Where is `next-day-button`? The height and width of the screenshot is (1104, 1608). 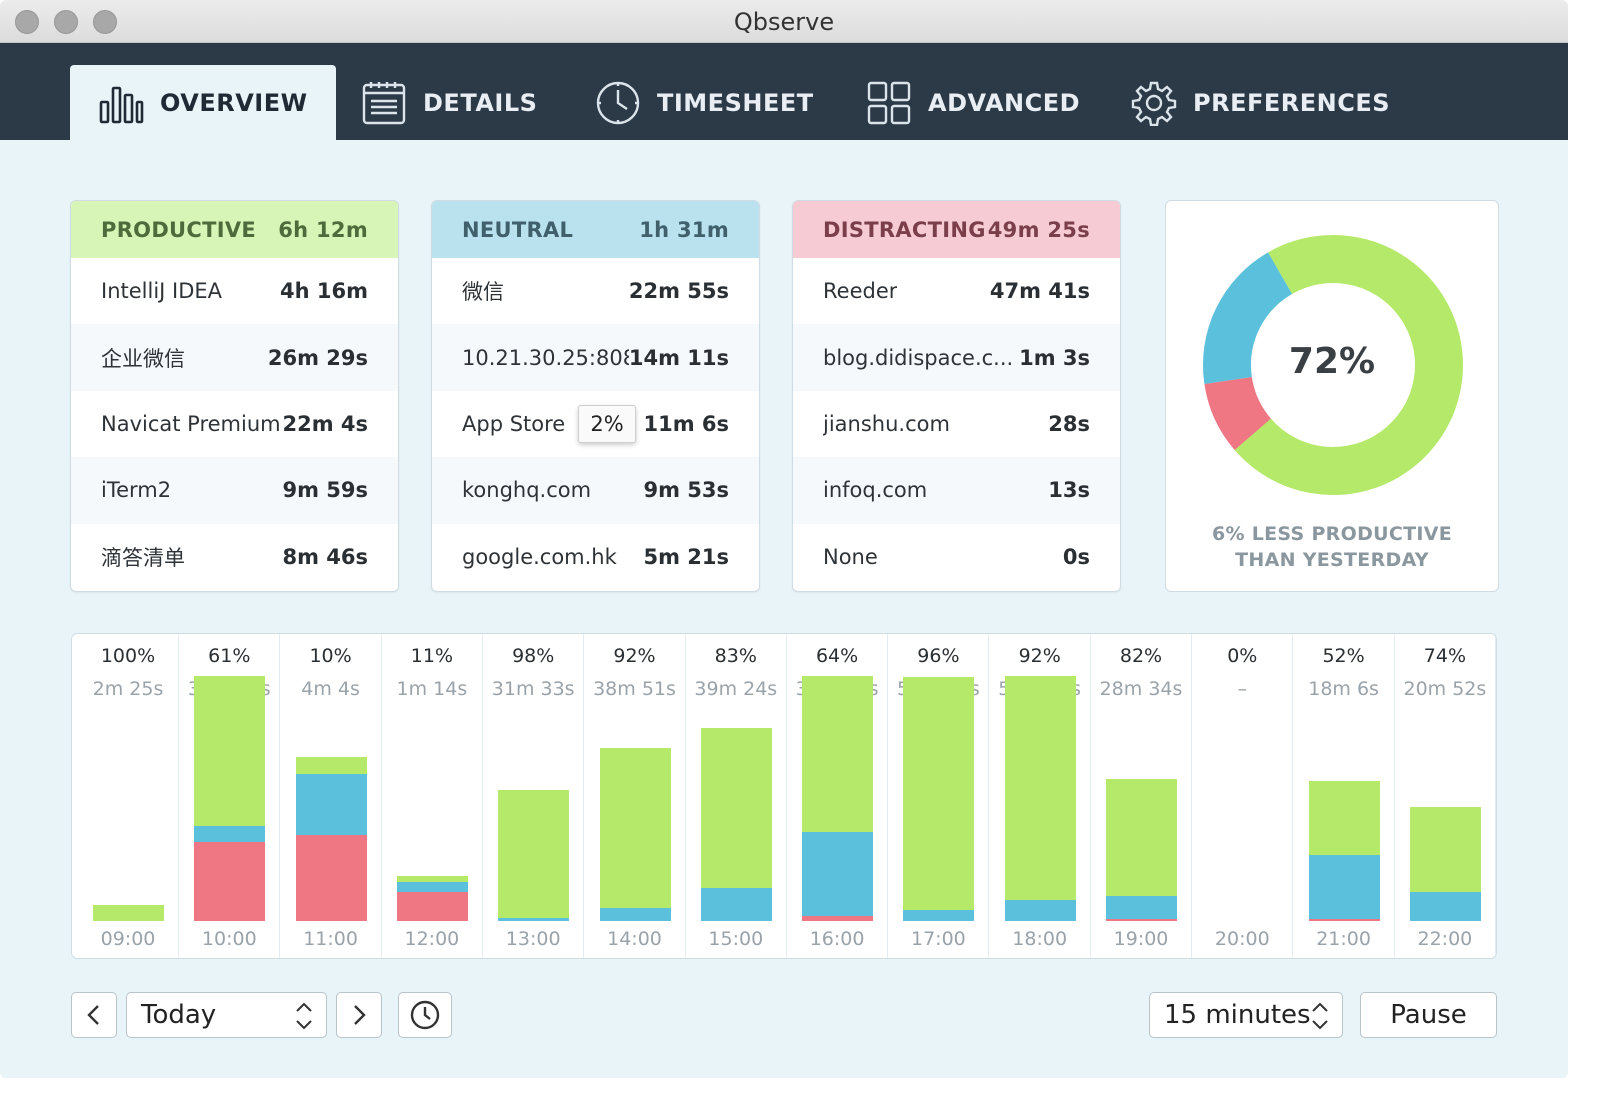 next-day-button is located at coordinates (359, 1015).